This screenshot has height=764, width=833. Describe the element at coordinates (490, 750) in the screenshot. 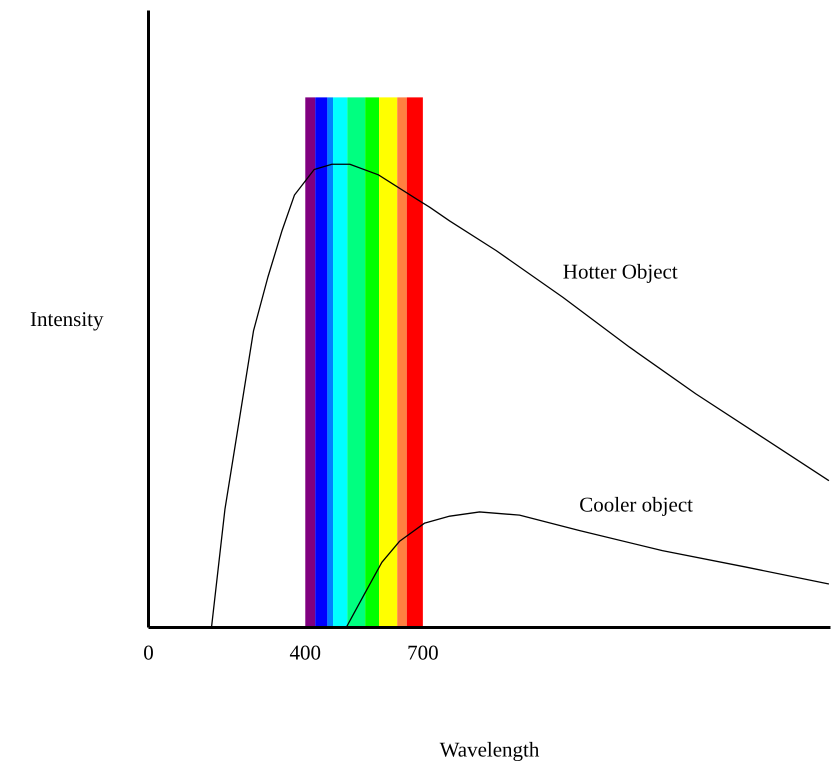

I see `x-axis-title: Wavelength` at that location.